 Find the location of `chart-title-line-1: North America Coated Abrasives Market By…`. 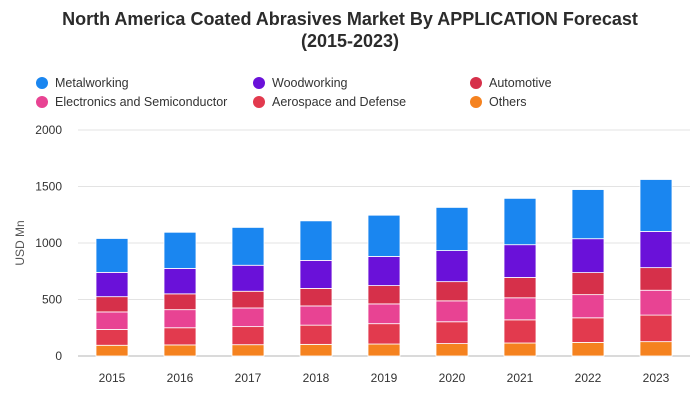

chart-title-line-1: North America Coated Abrasives Market By… is located at coordinates (350, 19).